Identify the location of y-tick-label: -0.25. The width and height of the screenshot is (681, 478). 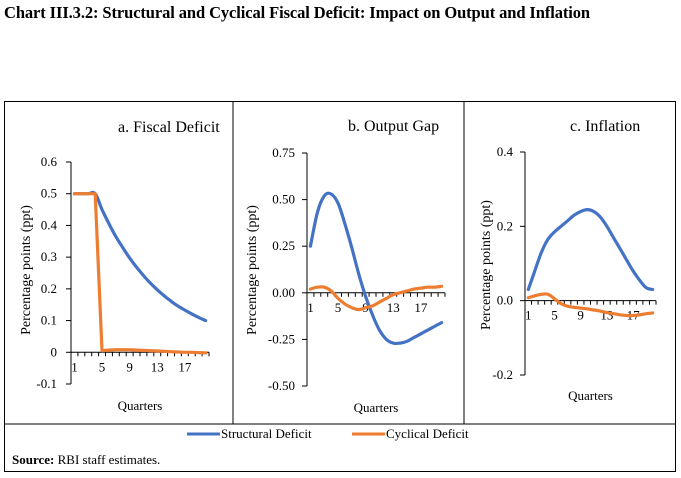
(281, 338).